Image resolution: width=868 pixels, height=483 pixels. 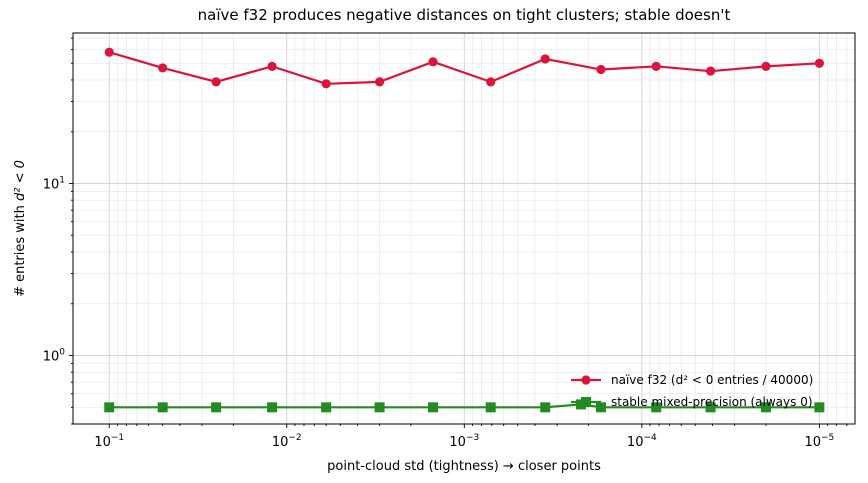 I want to click on x-tick-label: 10⁻¹, so click(x=109, y=441).